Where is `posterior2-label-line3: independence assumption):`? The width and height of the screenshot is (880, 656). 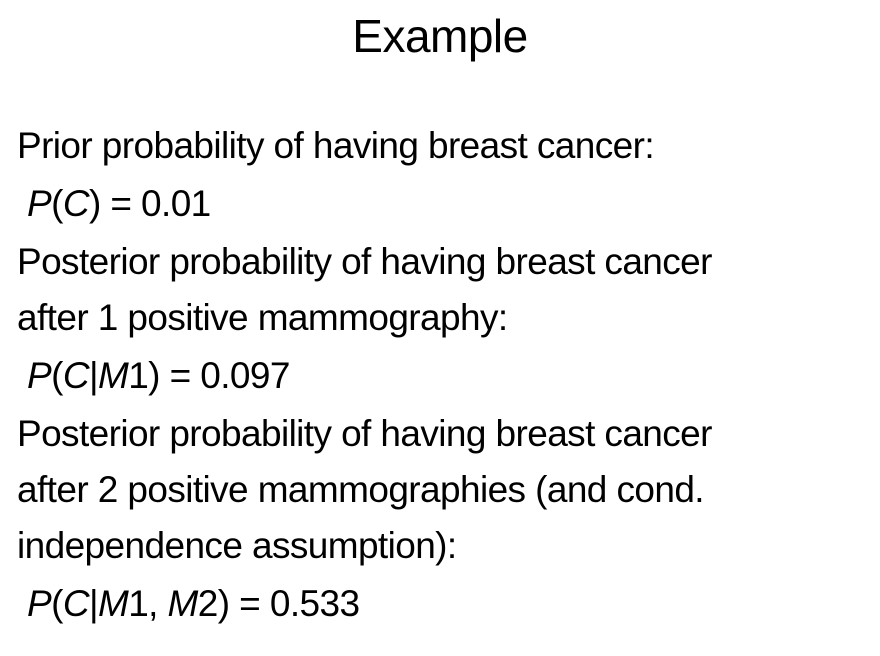 posterior2-label-line3: independence assumption): is located at coordinates (237, 545).